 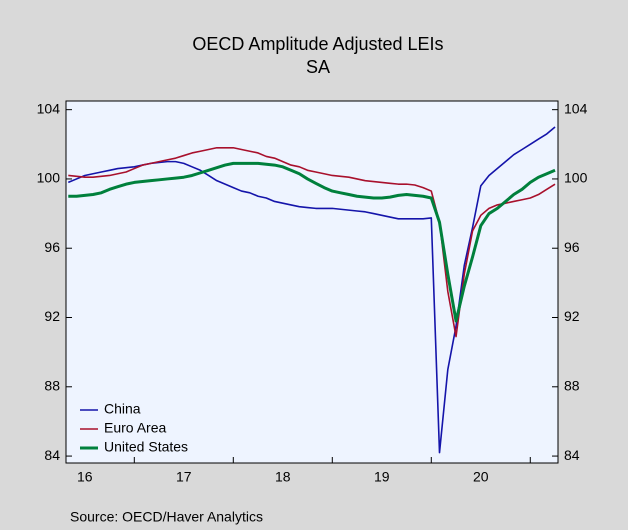 What do you see at coordinates (481, 477) in the screenshot?
I see `x-tick-label: 20` at bounding box center [481, 477].